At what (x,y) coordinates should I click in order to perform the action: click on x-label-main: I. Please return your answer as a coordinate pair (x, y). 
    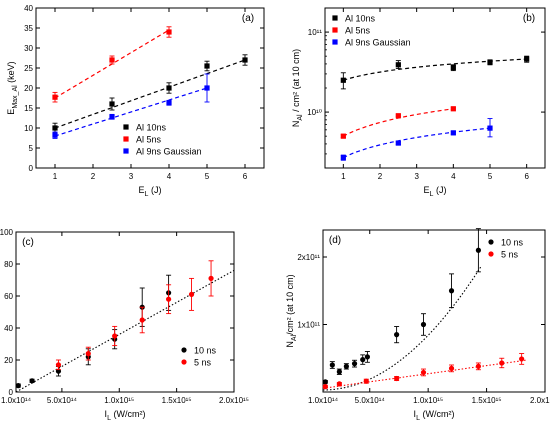
    Looking at the image, I should click on (415, 414).